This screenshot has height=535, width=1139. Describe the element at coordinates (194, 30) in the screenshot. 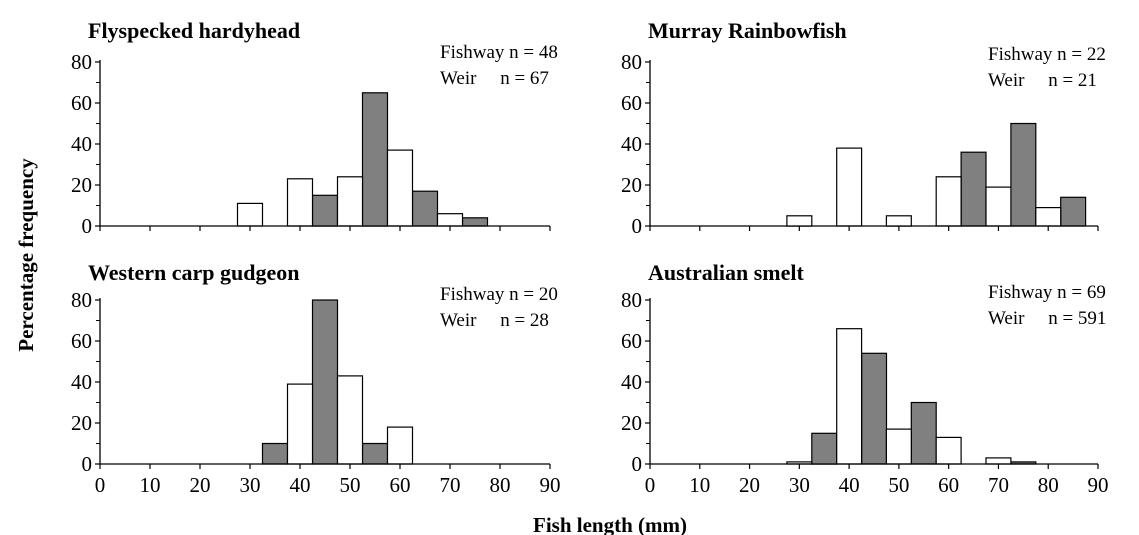

I see `panel-title: Flyspecked hardyhead` at that location.